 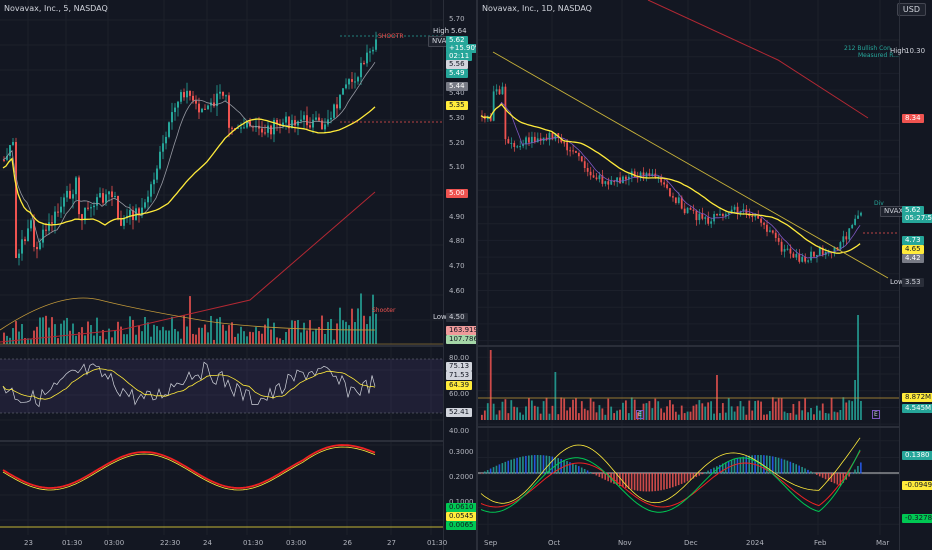 I want to click on daily-volume-tag-1: 8.872M, so click(x=917, y=397).